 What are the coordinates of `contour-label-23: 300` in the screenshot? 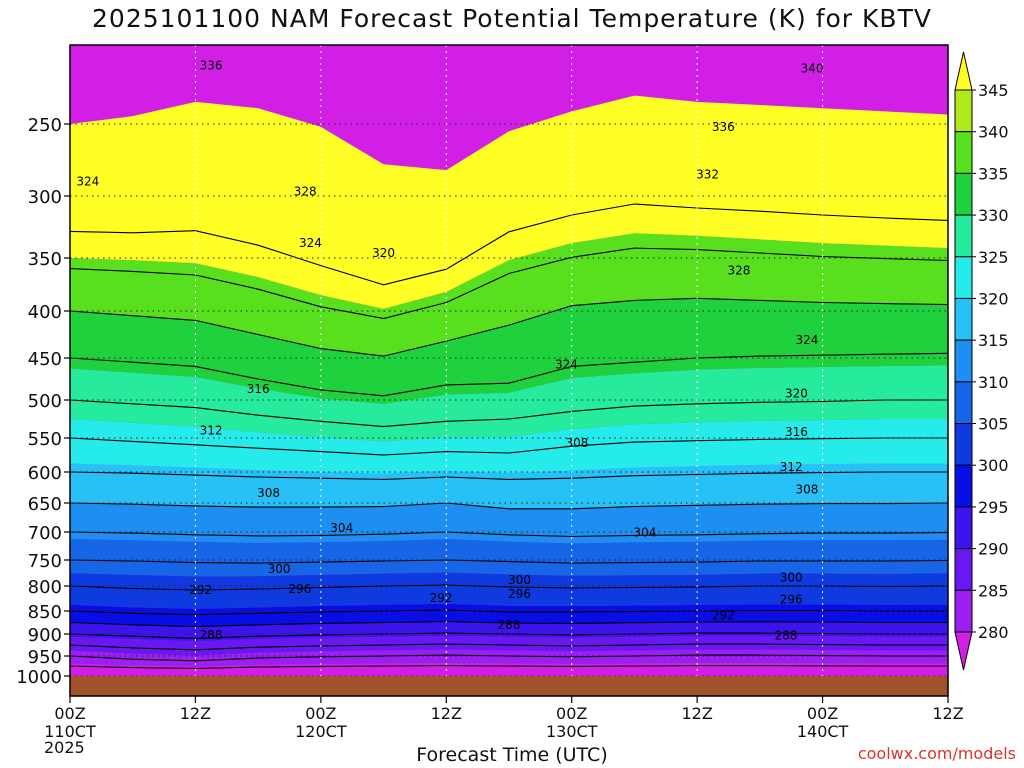 It's located at (791, 578).